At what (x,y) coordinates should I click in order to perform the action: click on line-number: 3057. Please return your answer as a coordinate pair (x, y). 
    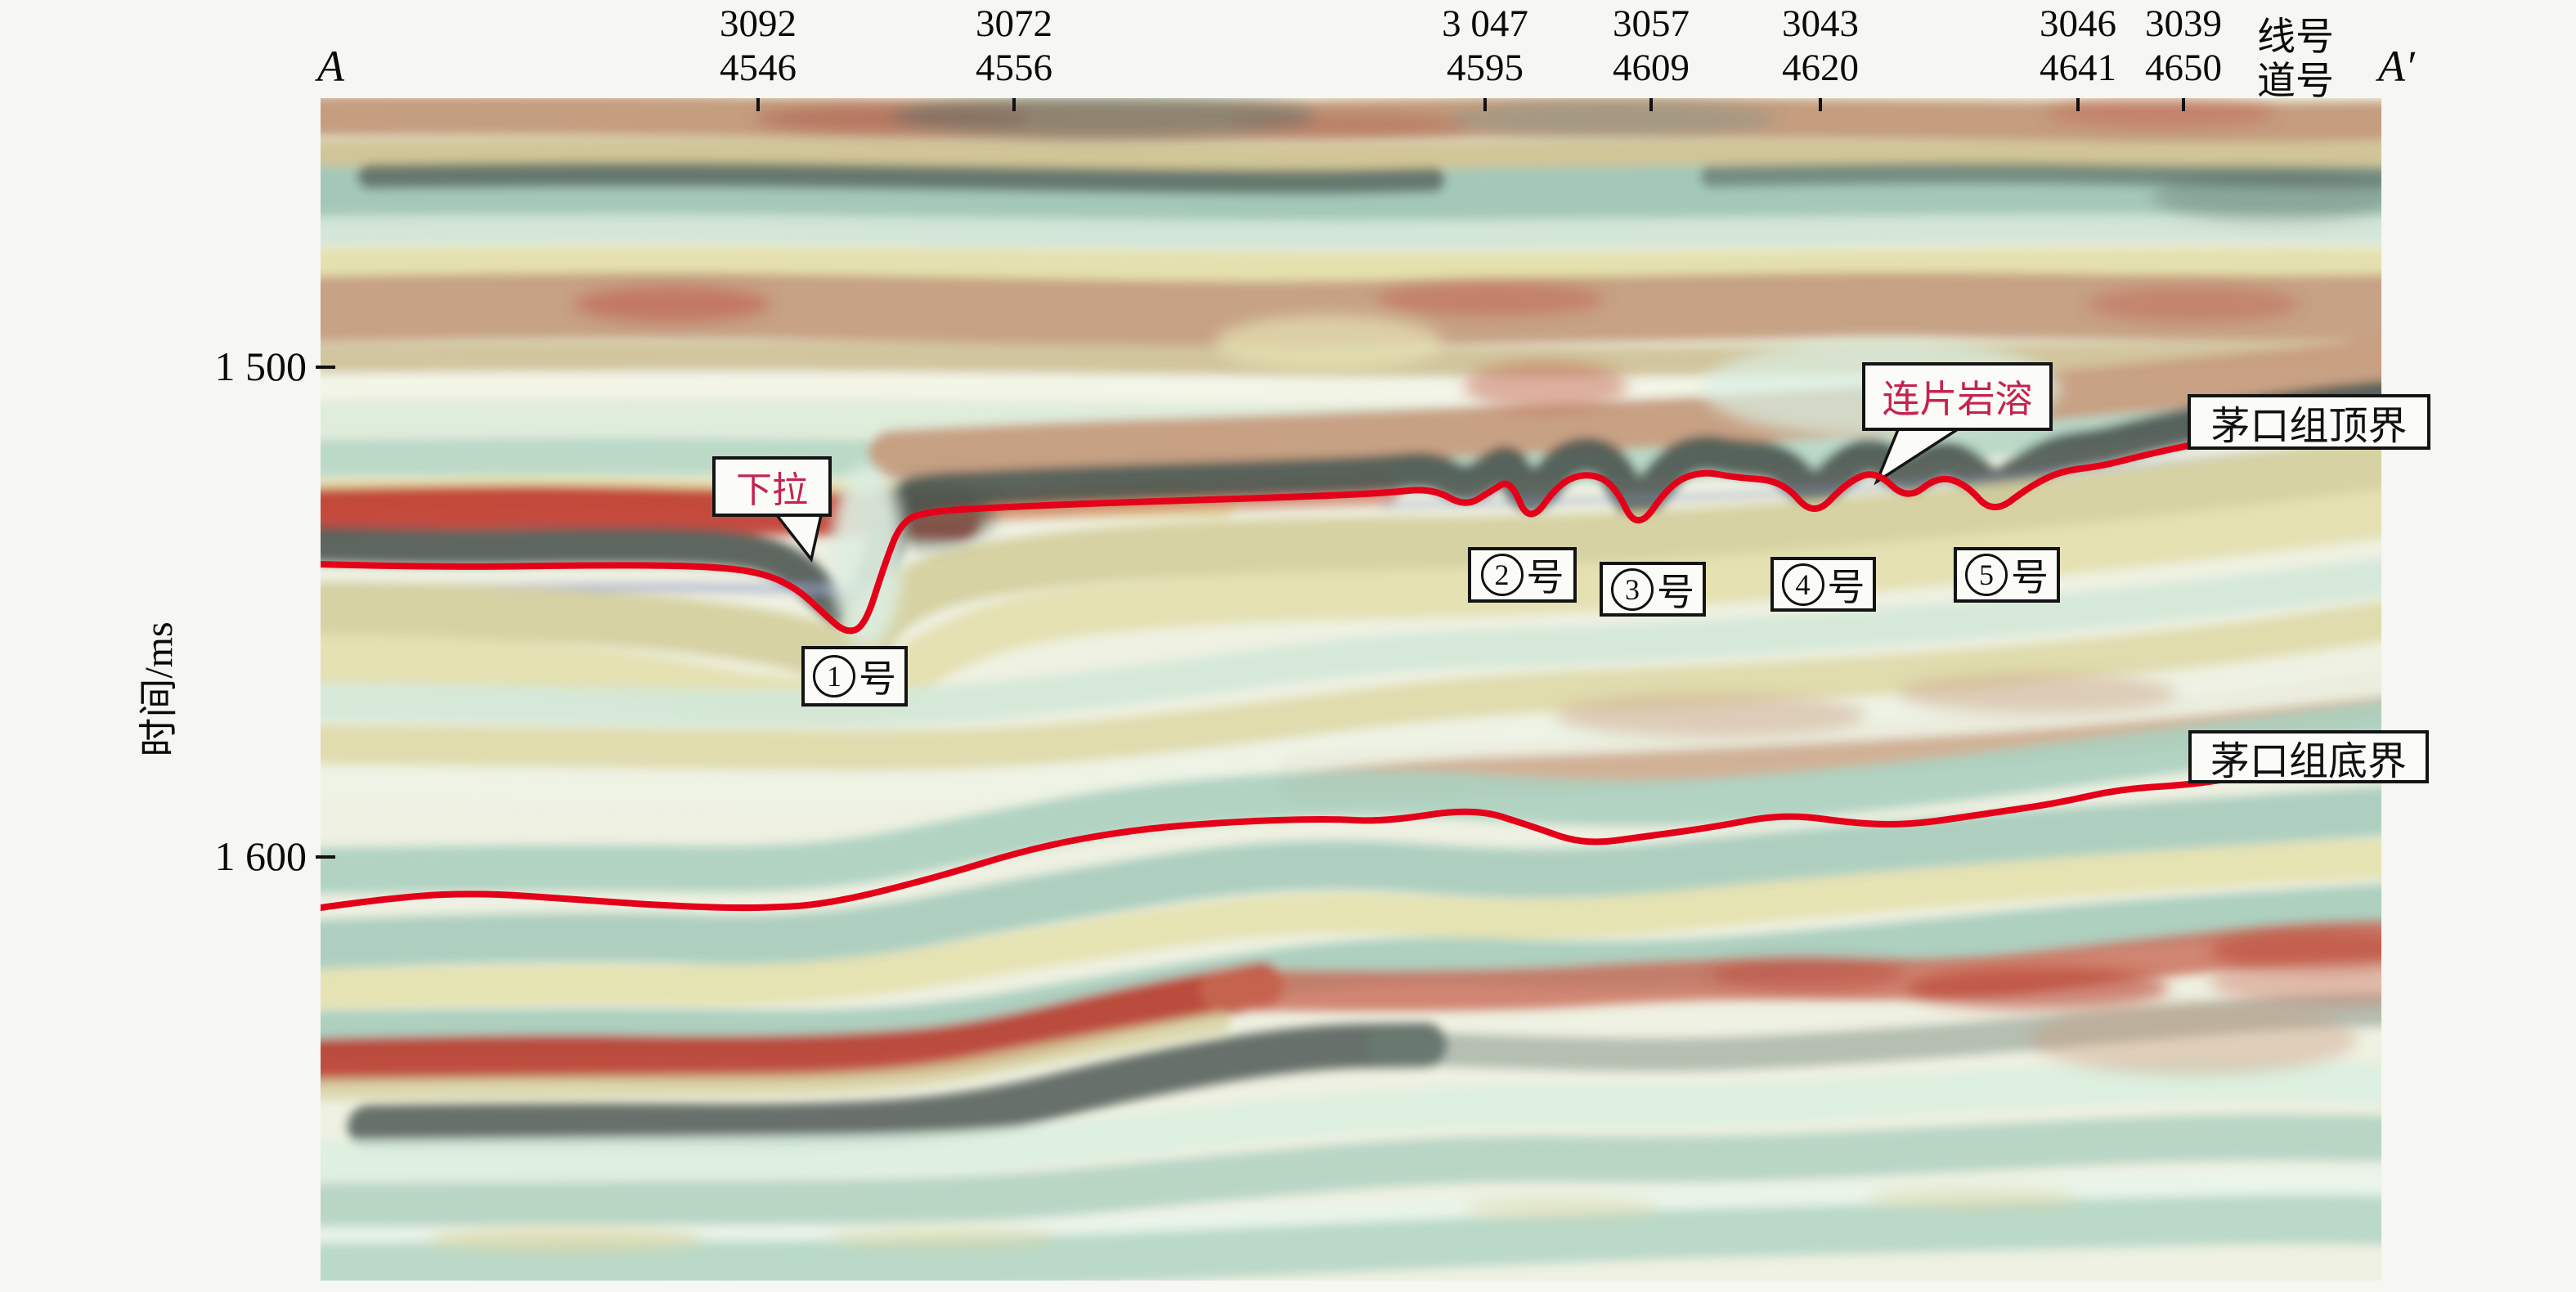
    Looking at the image, I should click on (1652, 23).